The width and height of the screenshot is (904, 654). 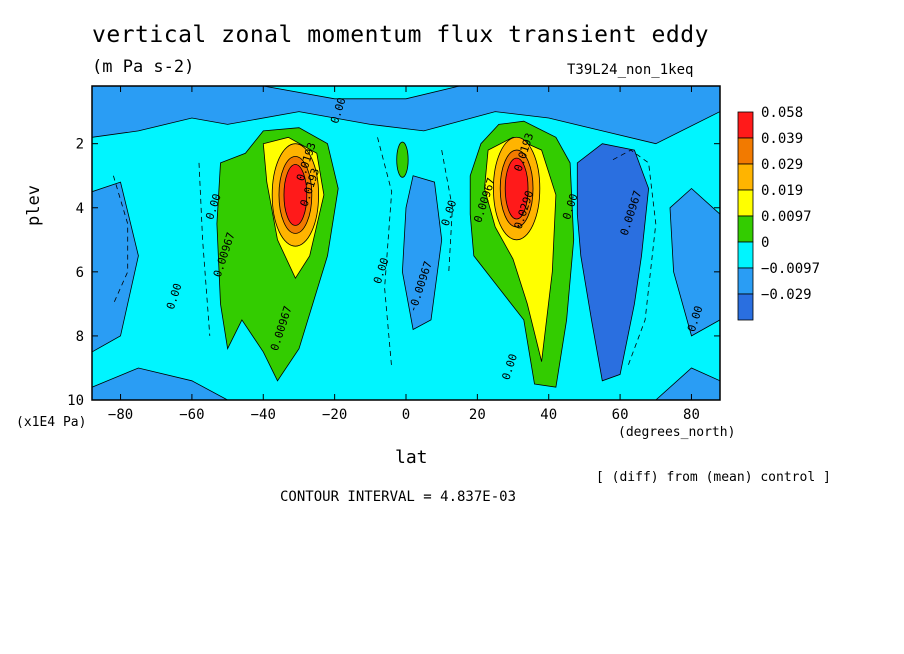 What do you see at coordinates (790, 269) in the screenshot?
I see `colorbar-label: −0.0097` at bounding box center [790, 269].